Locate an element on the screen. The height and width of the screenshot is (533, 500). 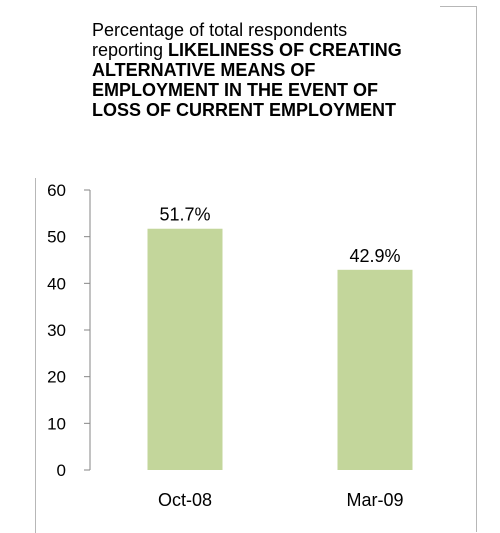
x-axis: Oct-08 Mar-09 is located at coordinates (281, 500).